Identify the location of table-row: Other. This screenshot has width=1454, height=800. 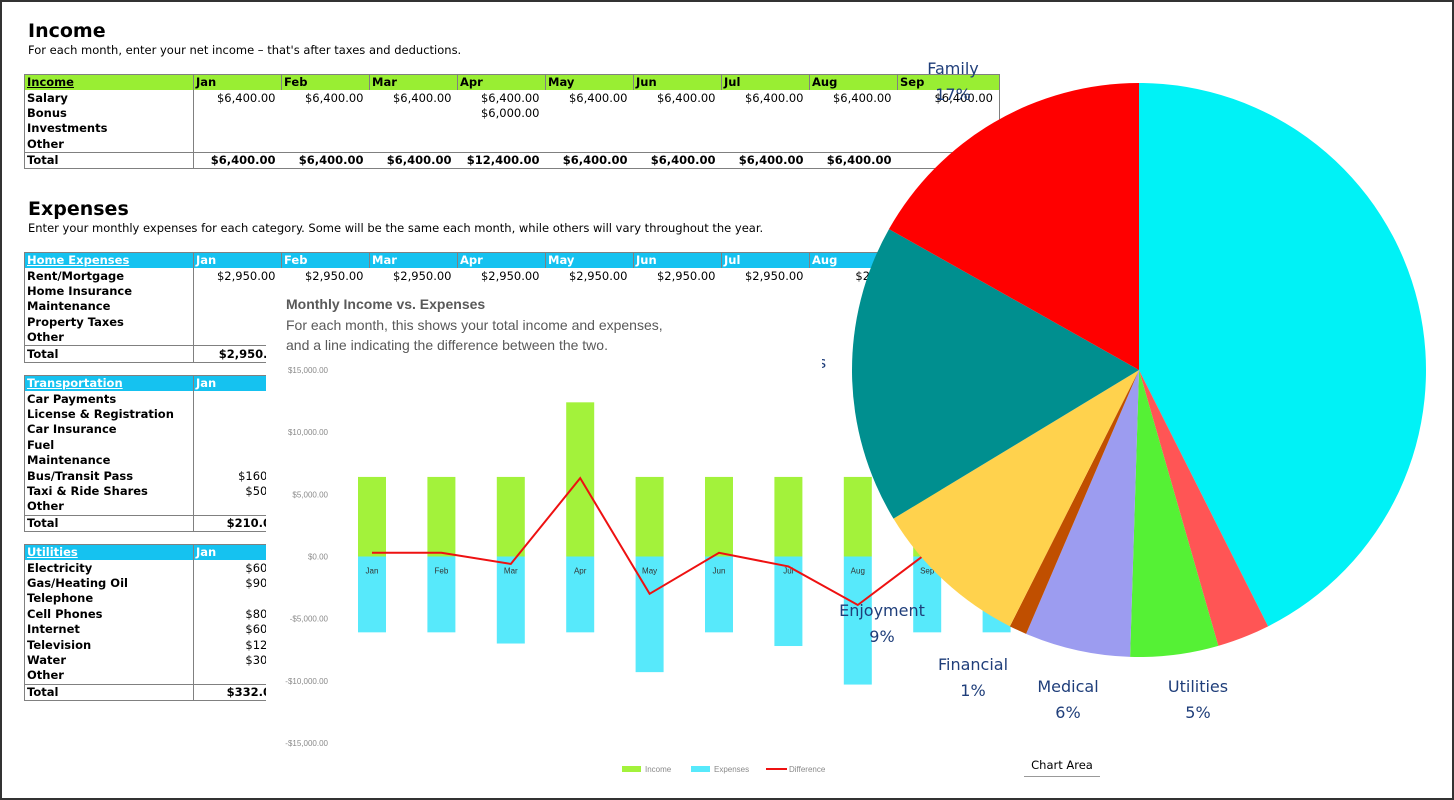
(512, 144).